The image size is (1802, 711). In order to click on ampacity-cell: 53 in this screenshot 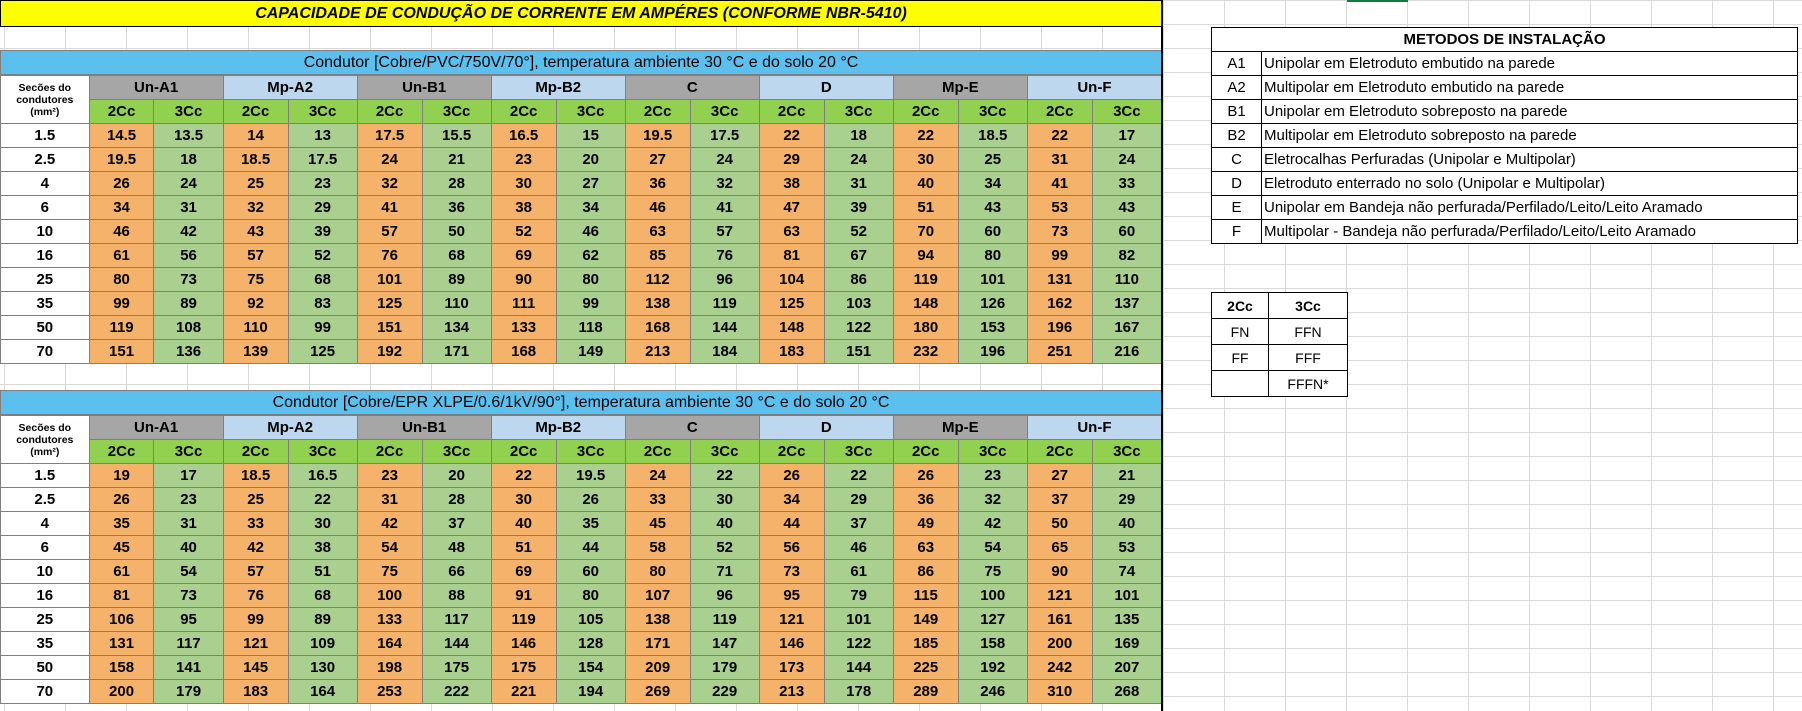, I will do `click(1059, 207)`.